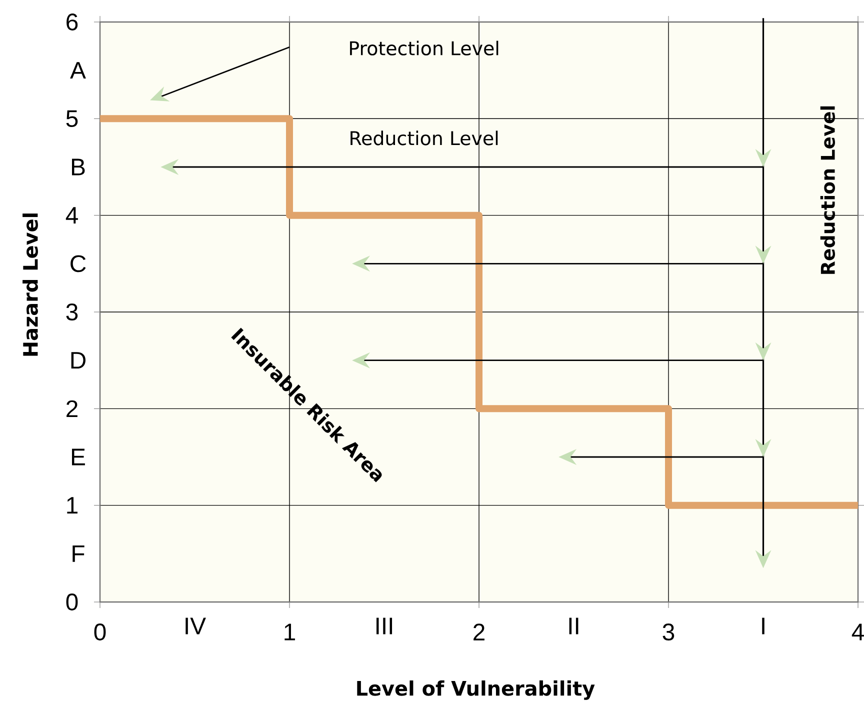 The height and width of the screenshot is (704, 864). Describe the element at coordinates (289, 632) in the screenshot. I see `x-tick-label: 1` at that location.